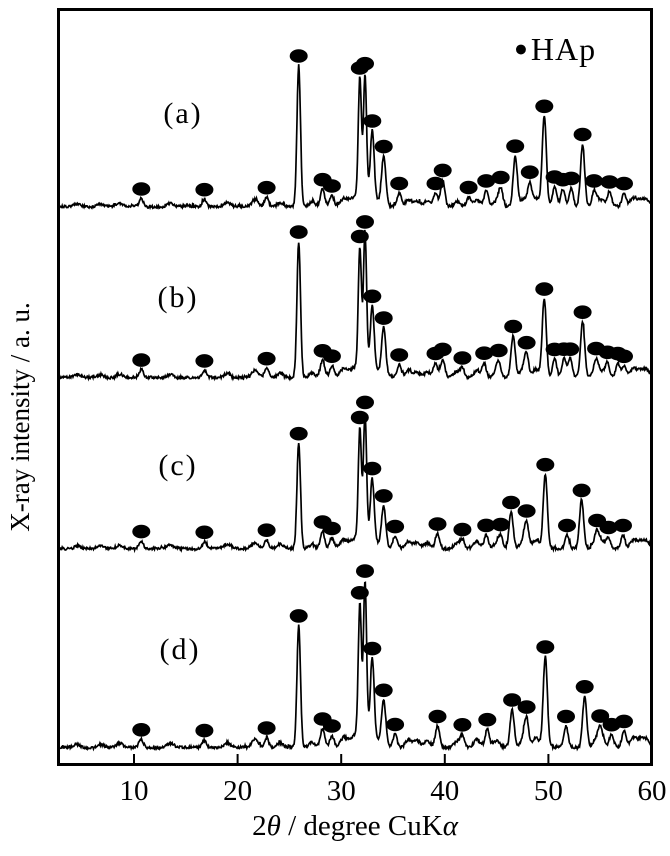 Image resolution: width=670 pixels, height=856 pixels. Describe the element at coordinates (445, 791) in the screenshot. I see `x-tick-label-40: 40` at that location.